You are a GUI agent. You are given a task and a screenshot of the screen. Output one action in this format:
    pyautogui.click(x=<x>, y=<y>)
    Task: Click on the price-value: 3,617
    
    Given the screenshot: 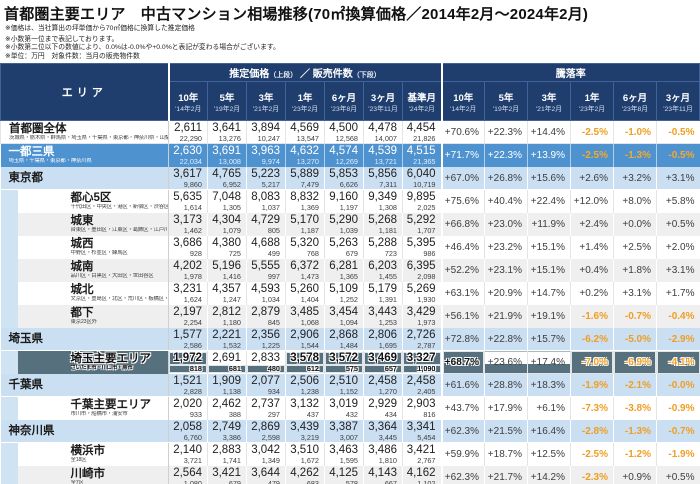 What is the action you would take?
    pyautogui.click(x=187, y=173)
    